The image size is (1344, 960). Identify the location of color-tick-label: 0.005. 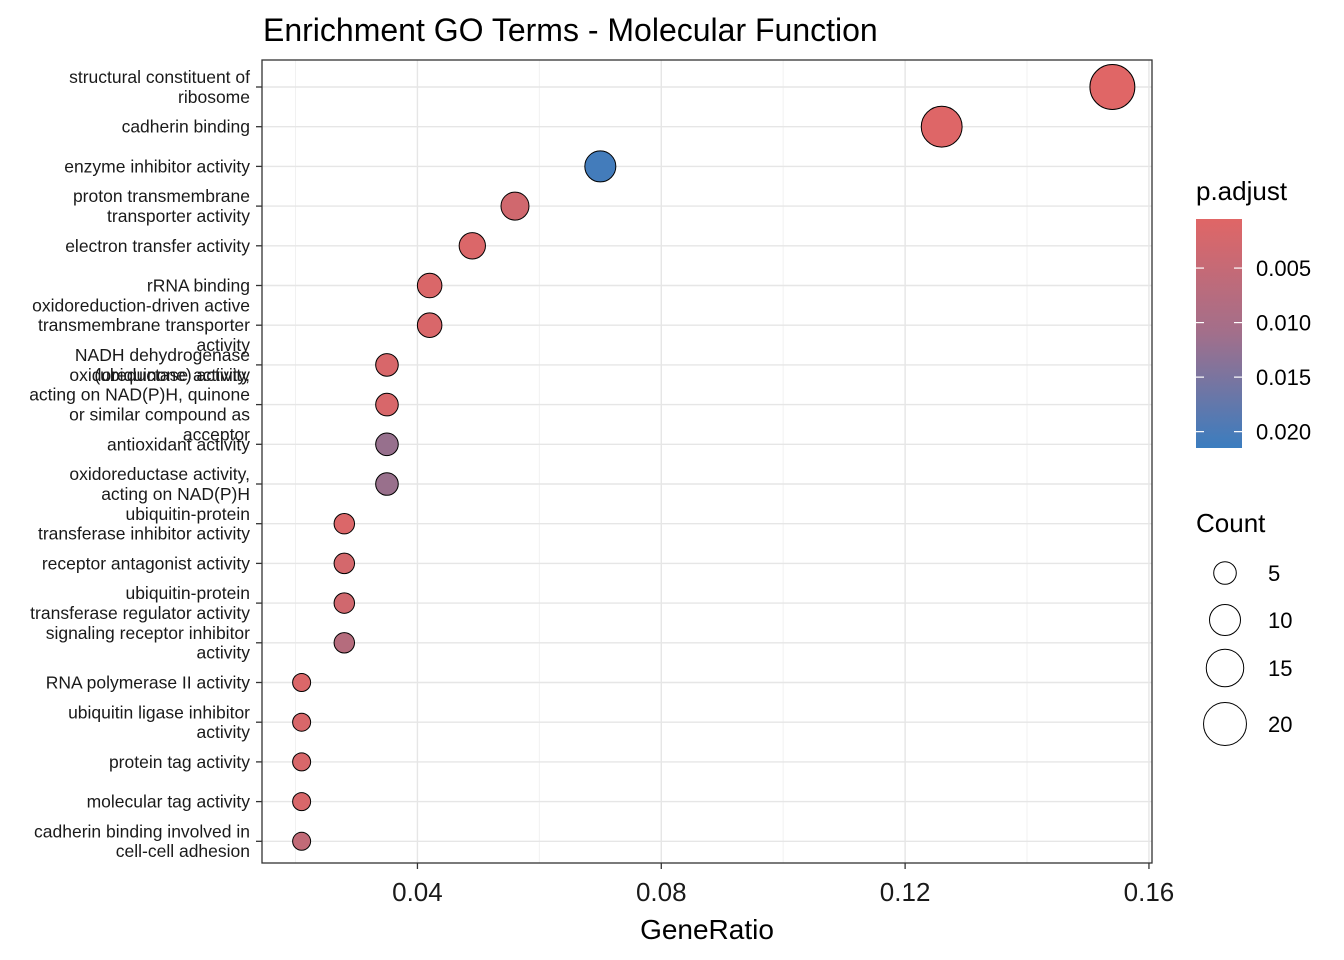
(1283, 268).